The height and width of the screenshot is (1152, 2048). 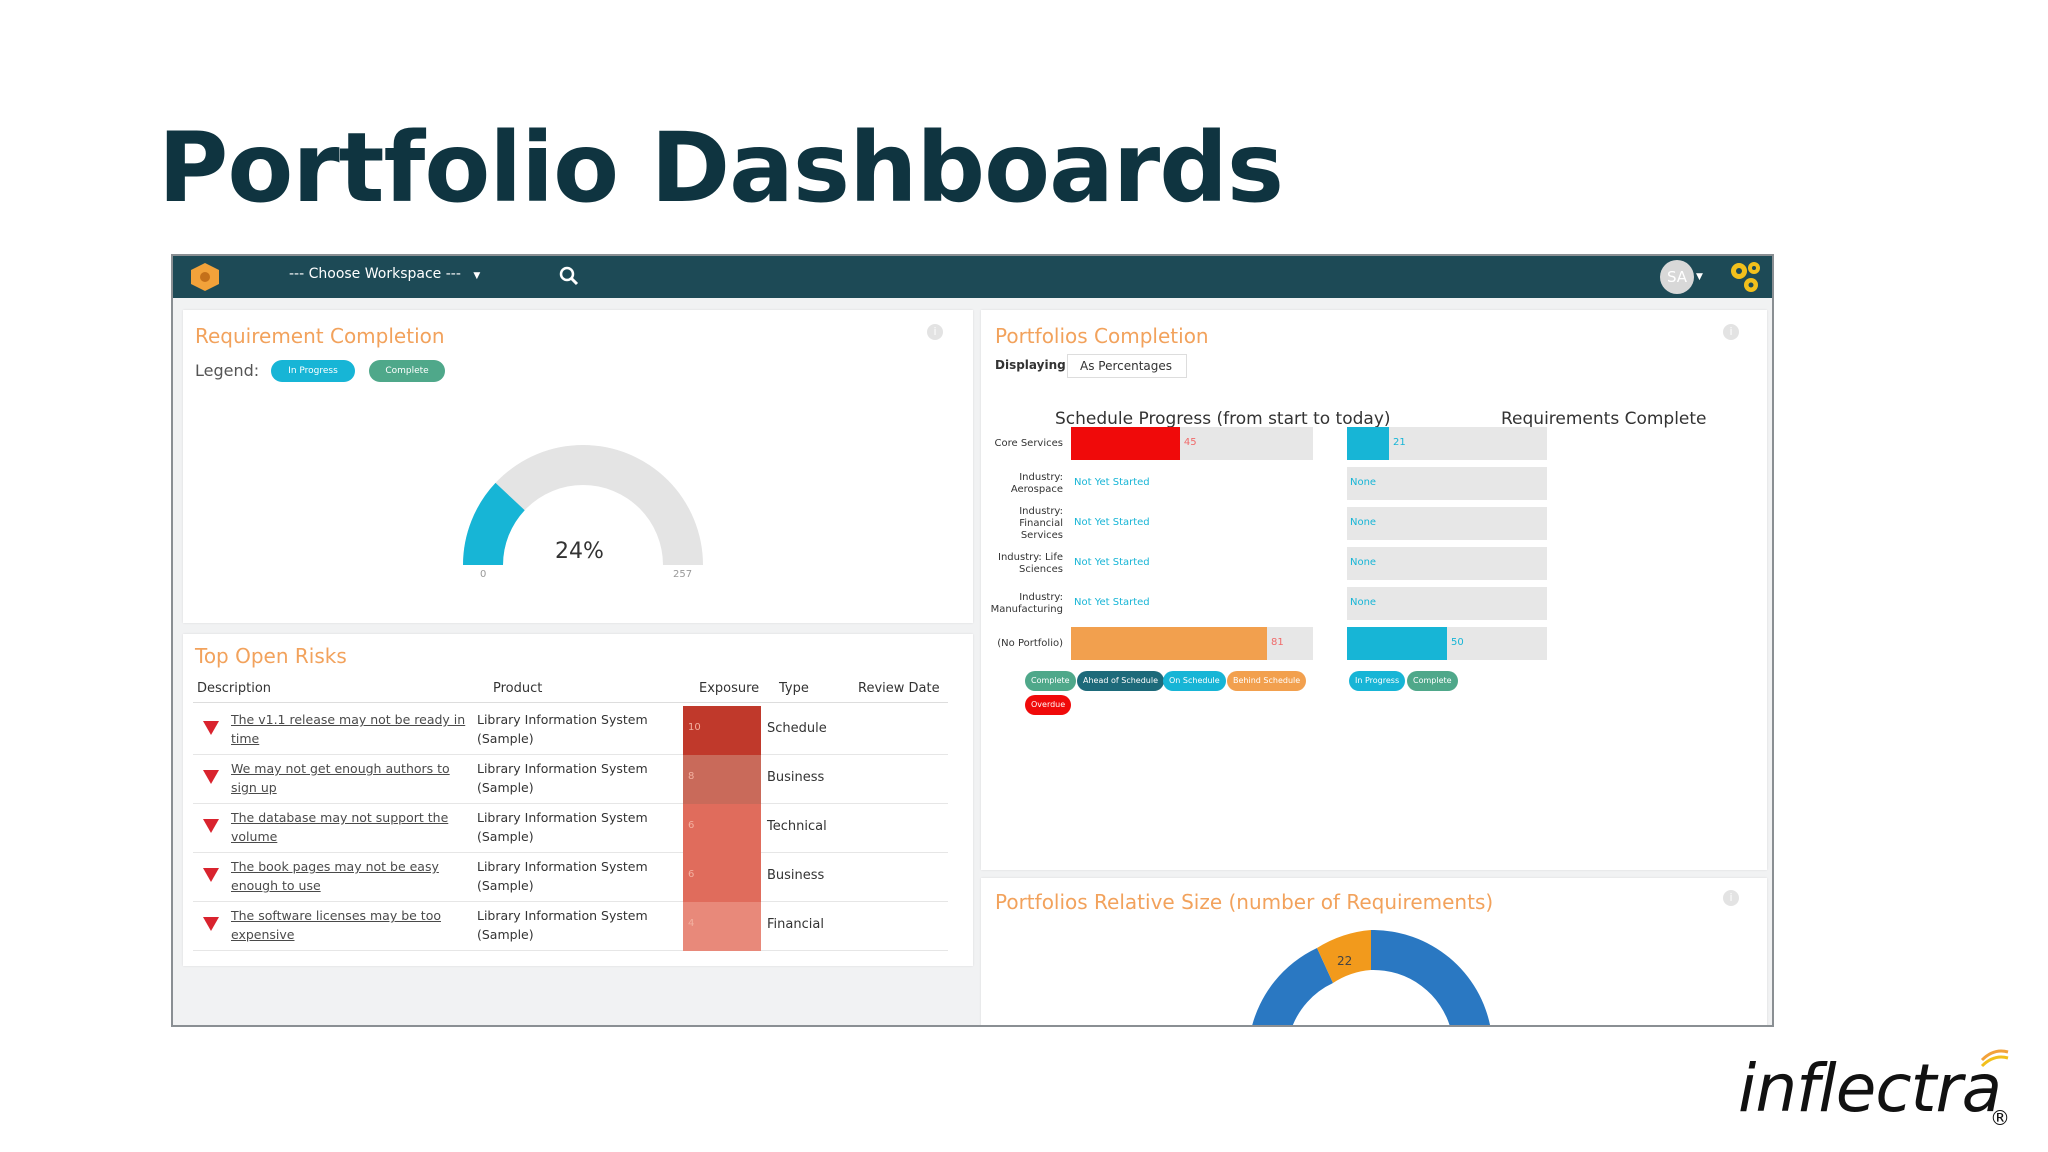 I want to click on portfolio-row-label: Industry: Aerospace, so click(x=1036, y=483).